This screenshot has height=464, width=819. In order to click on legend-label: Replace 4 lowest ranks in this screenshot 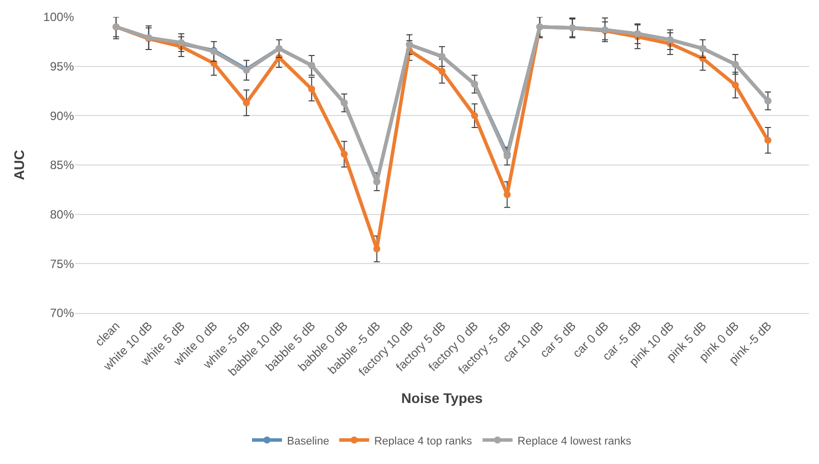, I will do `click(575, 441)`.